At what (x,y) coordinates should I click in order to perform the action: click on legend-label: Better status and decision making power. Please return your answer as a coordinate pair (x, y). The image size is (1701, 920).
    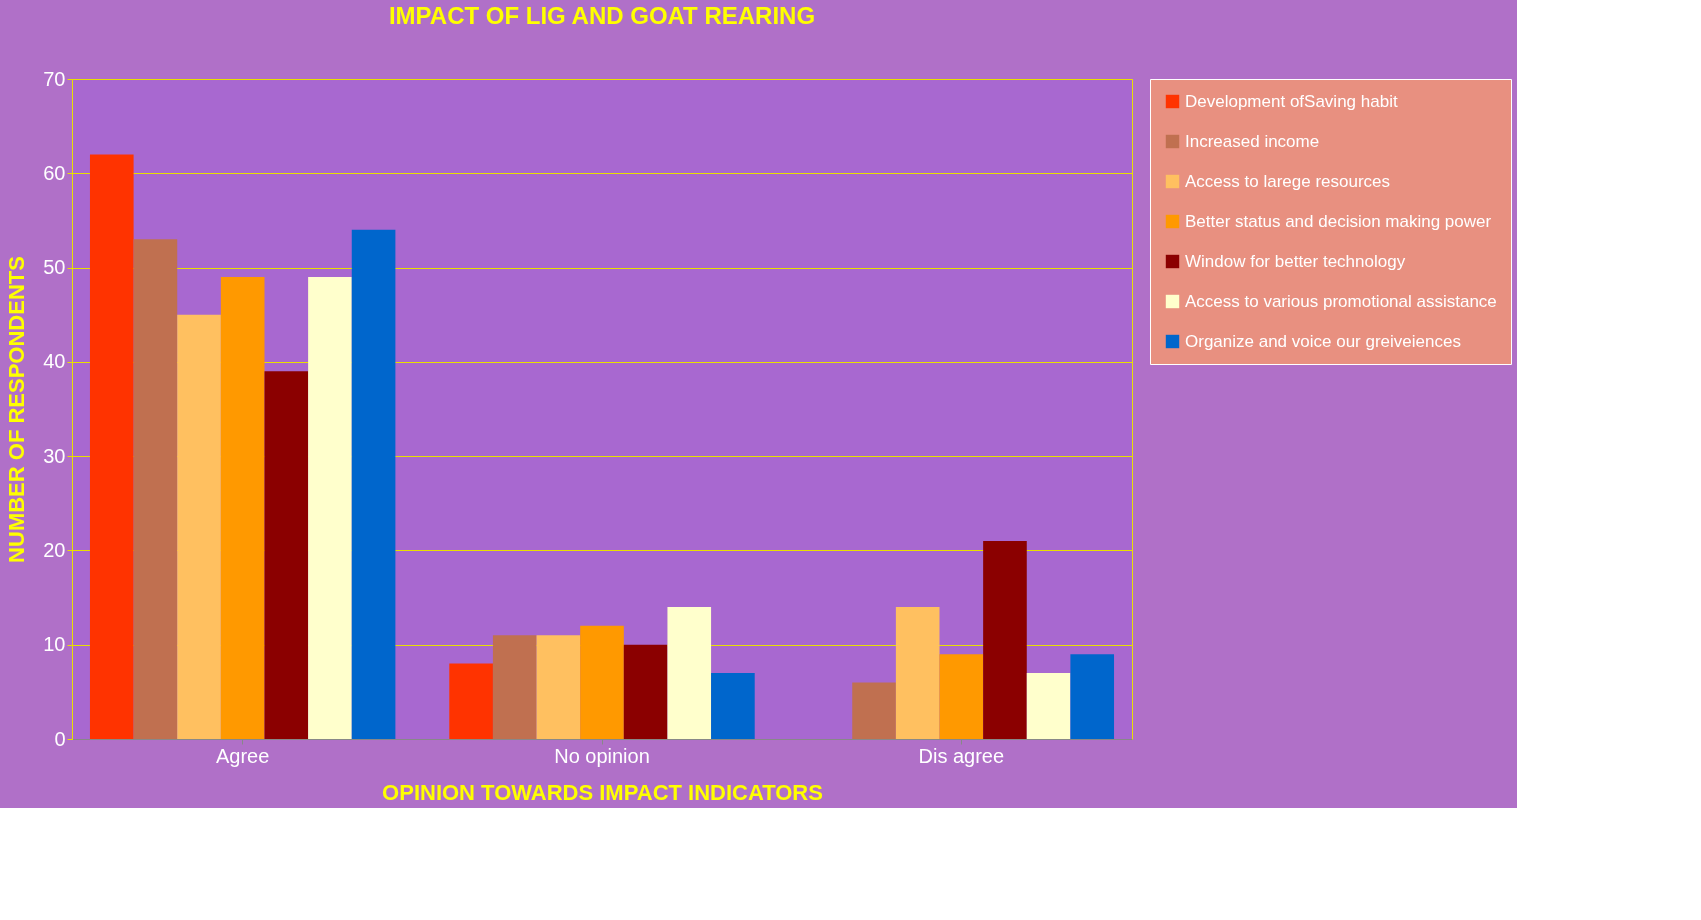
    Looking at the image, I should click on (1338, 221).